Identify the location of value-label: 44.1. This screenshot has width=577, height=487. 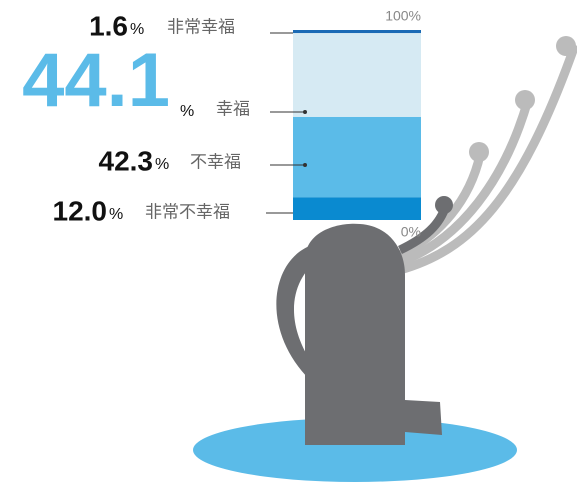
(96, 80).